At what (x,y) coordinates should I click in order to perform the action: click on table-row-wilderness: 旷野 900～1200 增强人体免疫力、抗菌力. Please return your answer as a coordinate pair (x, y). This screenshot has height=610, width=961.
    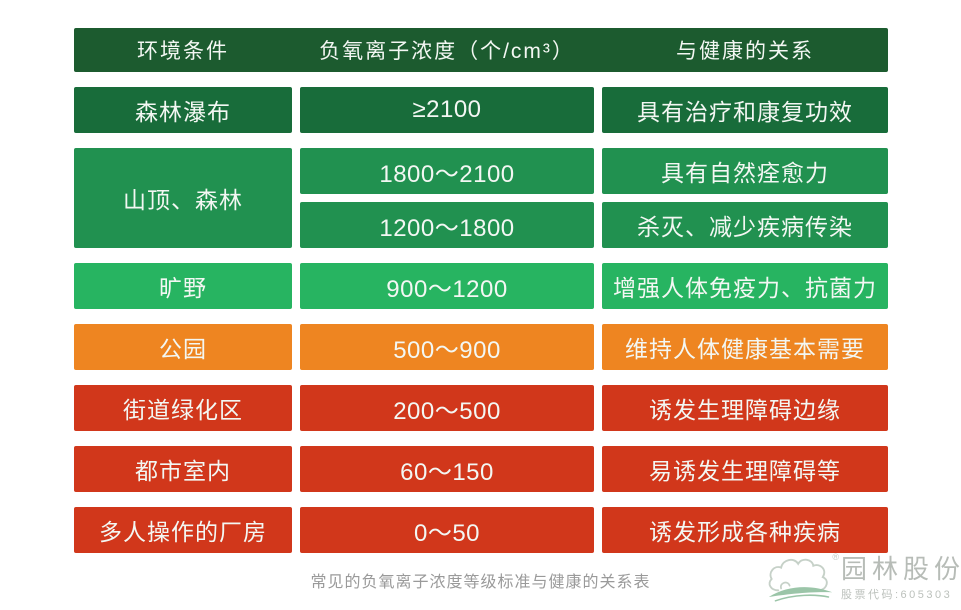
    Looking at the image, I should click on (481, 286).